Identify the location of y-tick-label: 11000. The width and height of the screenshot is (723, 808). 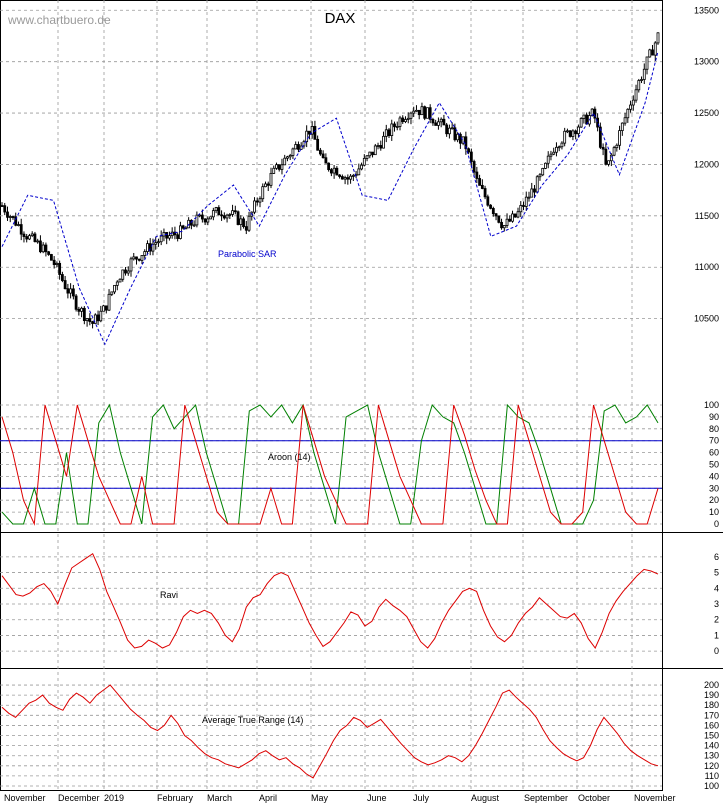
(707, 267).